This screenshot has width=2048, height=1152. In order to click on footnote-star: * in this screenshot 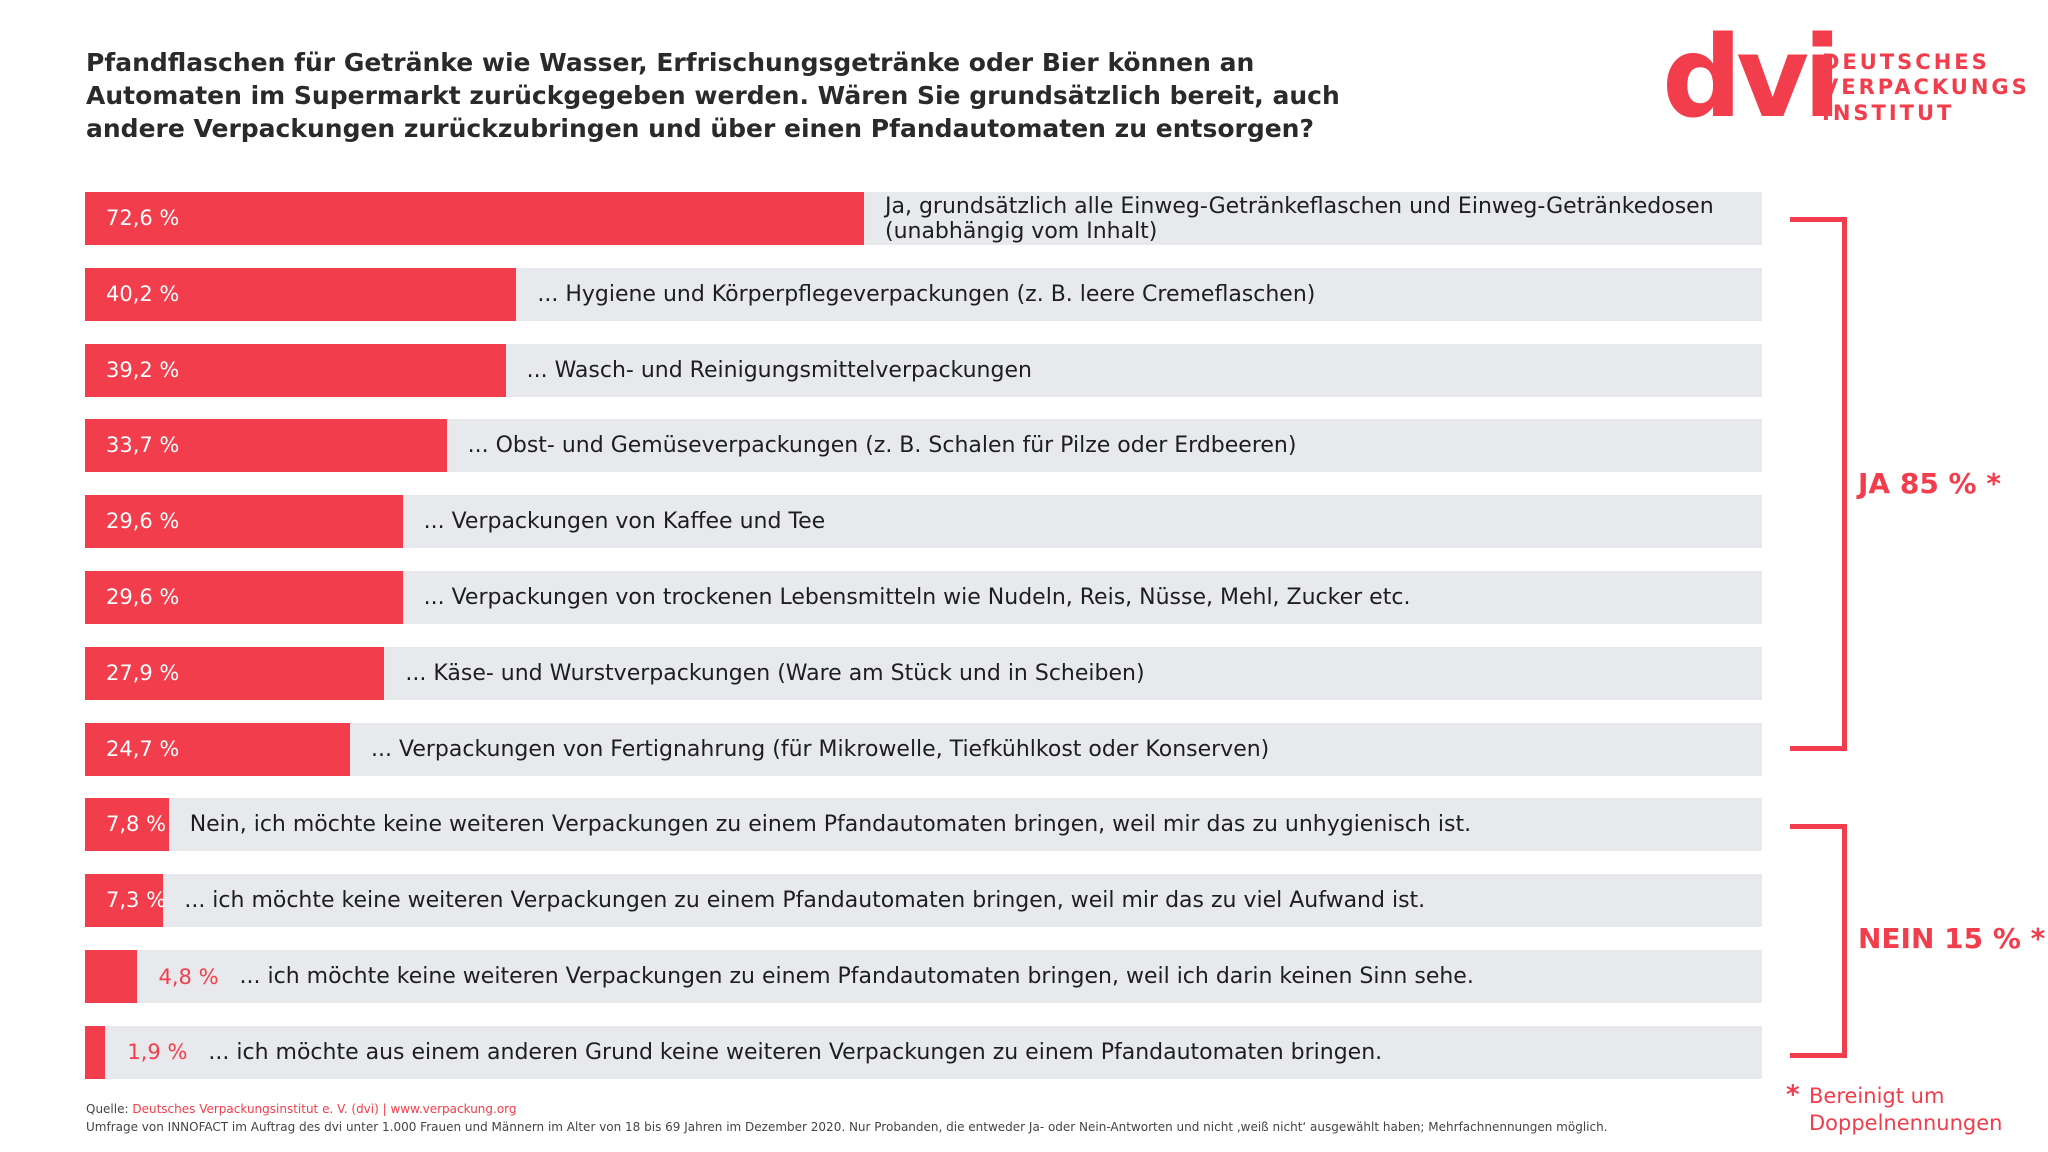, I will do `click(1793, 1095)`.